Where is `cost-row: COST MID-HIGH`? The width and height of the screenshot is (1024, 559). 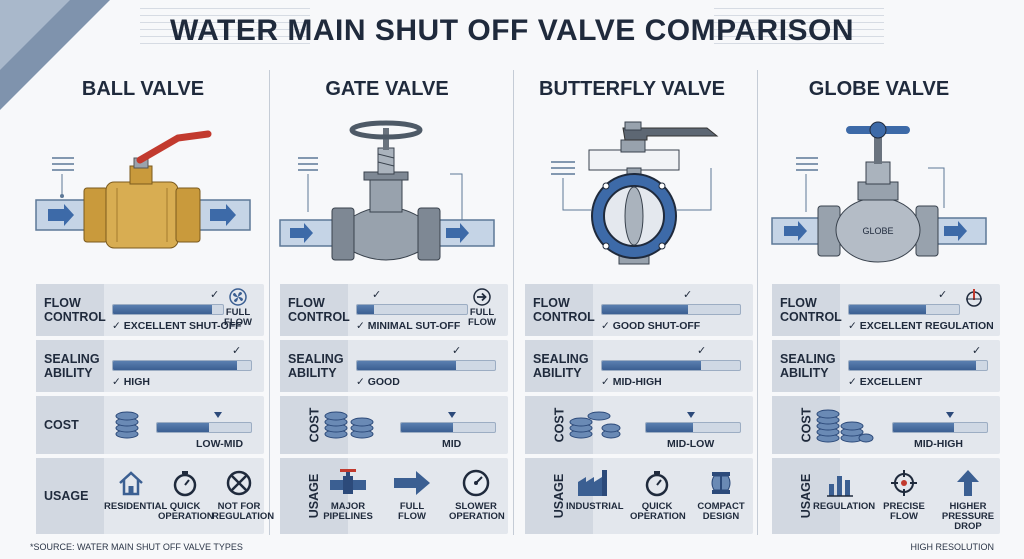
cost-row: COST MID-HIGH is located at coordinates (886, 425).